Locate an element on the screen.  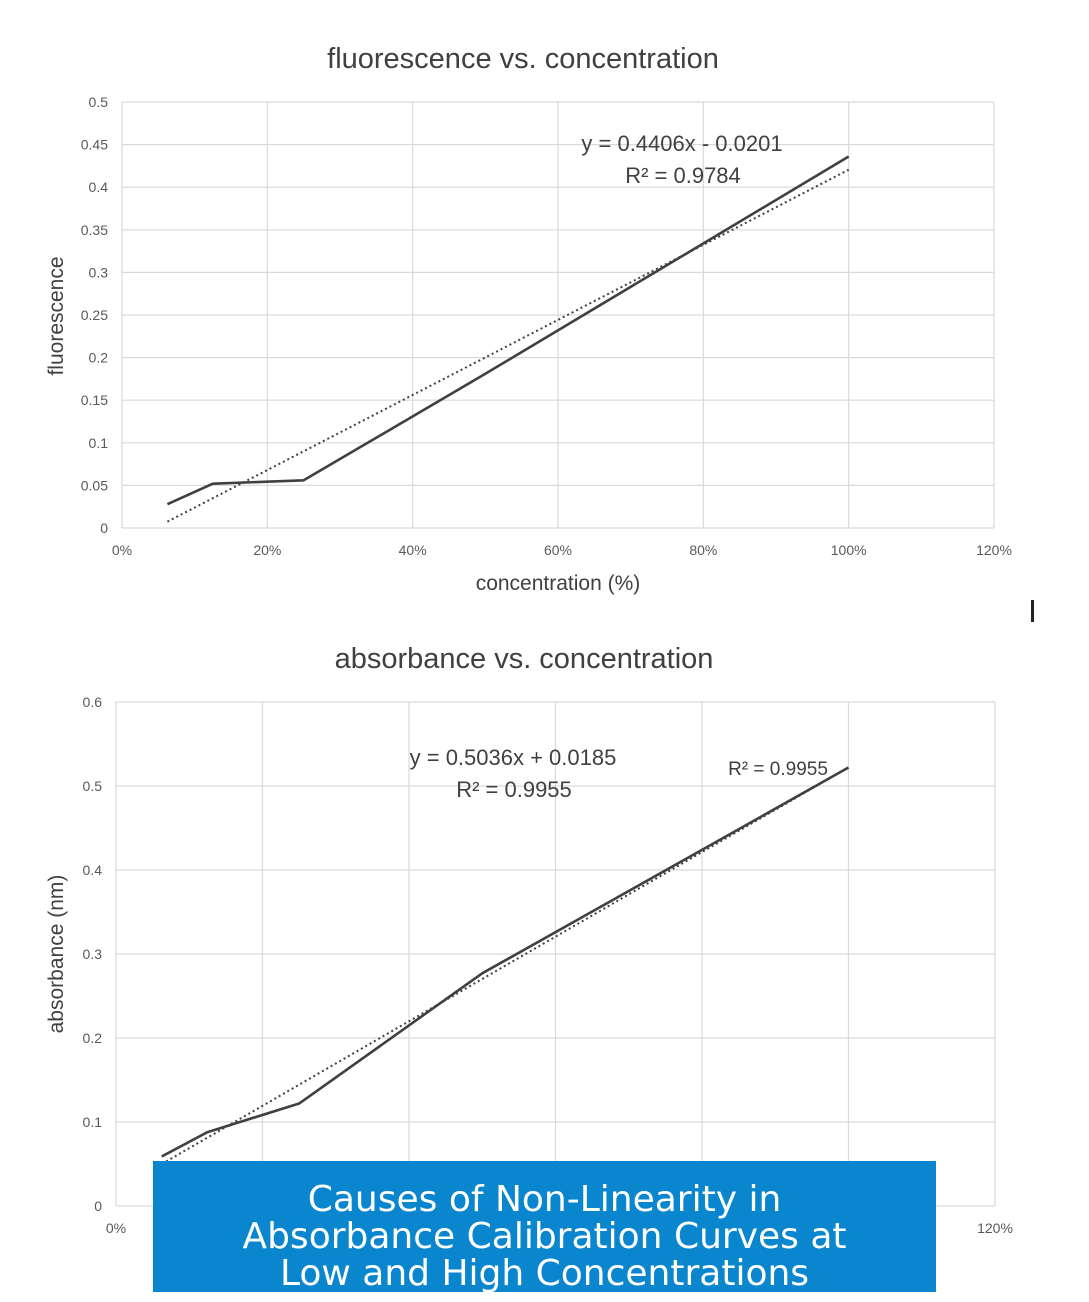
x-axis-ticks: 0% 20% 40% 60% 80% 100% 120% is located at coordinates (562, 550).